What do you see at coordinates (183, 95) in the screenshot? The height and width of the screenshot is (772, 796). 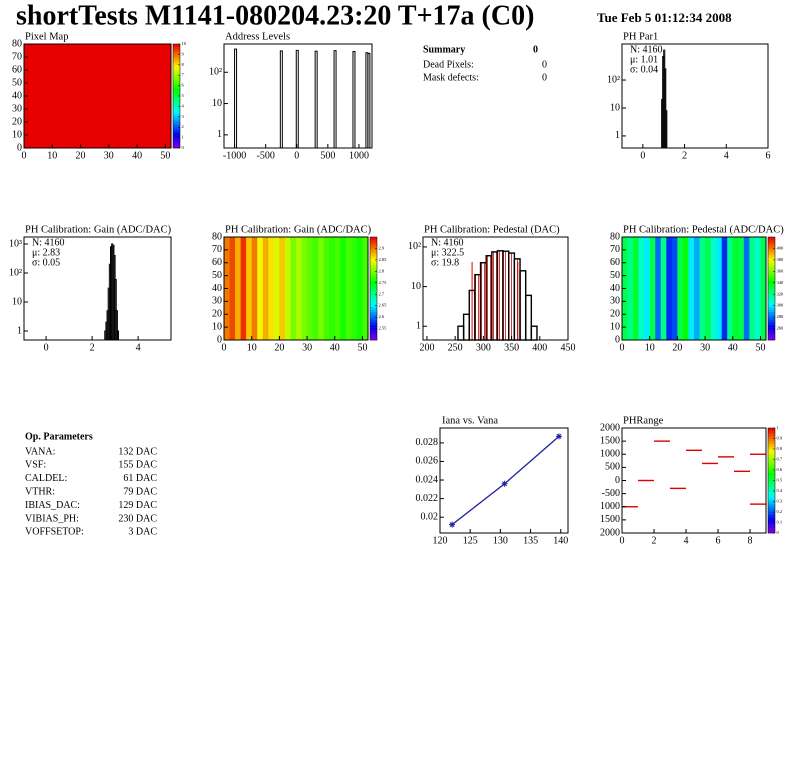 I see `z-tick-label: 5` at bounding box center [183, 95].